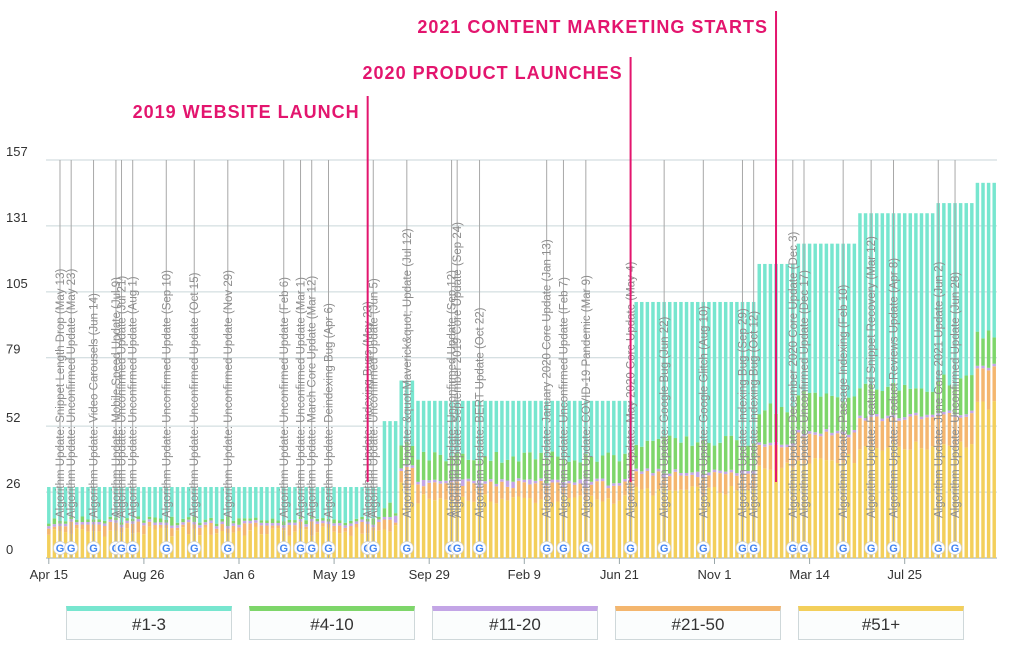 The image size is (1024, 664). What do you see at coordinates (515, 623) in the screenshot?
I see `legend-item-top20: #11-20` at bounding box center [515, 623].